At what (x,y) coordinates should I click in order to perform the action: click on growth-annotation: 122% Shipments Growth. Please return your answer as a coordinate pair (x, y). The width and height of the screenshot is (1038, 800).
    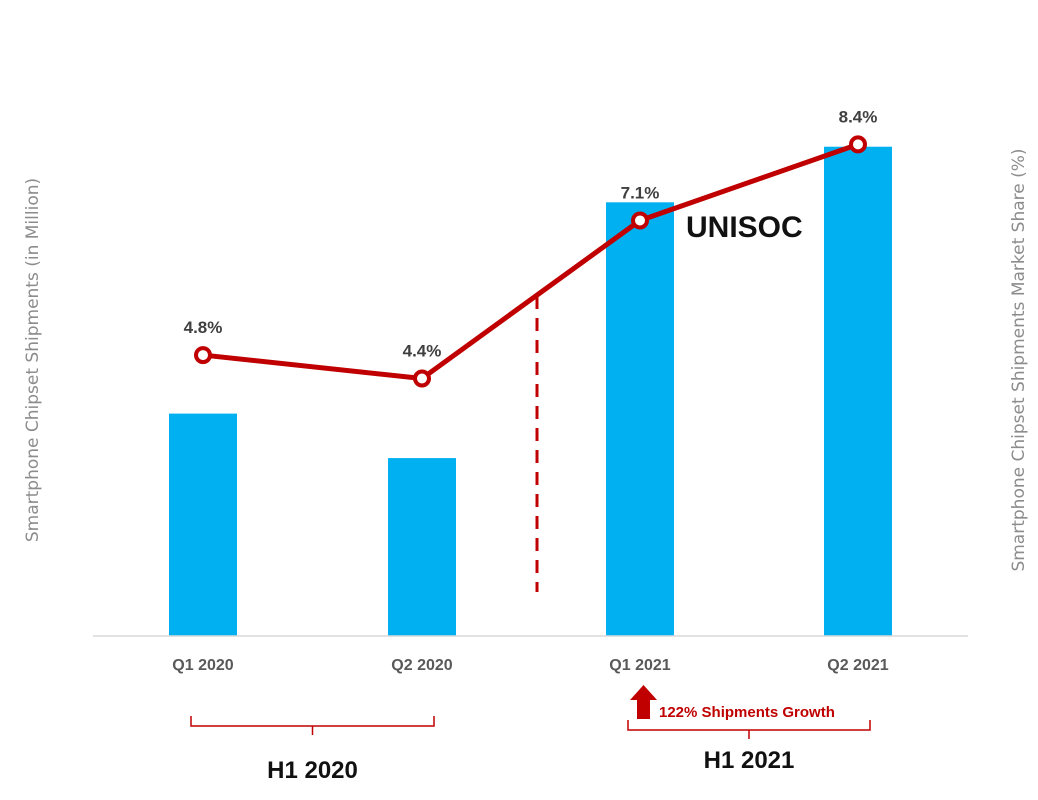
    Looking at the image, I should click on (747, 712).